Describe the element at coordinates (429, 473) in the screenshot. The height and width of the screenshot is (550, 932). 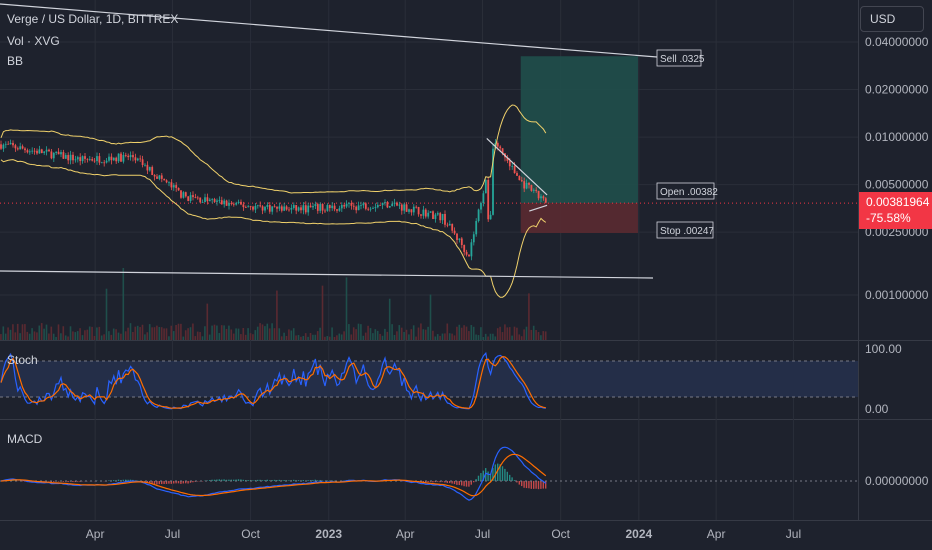
I see `macd-series` at that location.